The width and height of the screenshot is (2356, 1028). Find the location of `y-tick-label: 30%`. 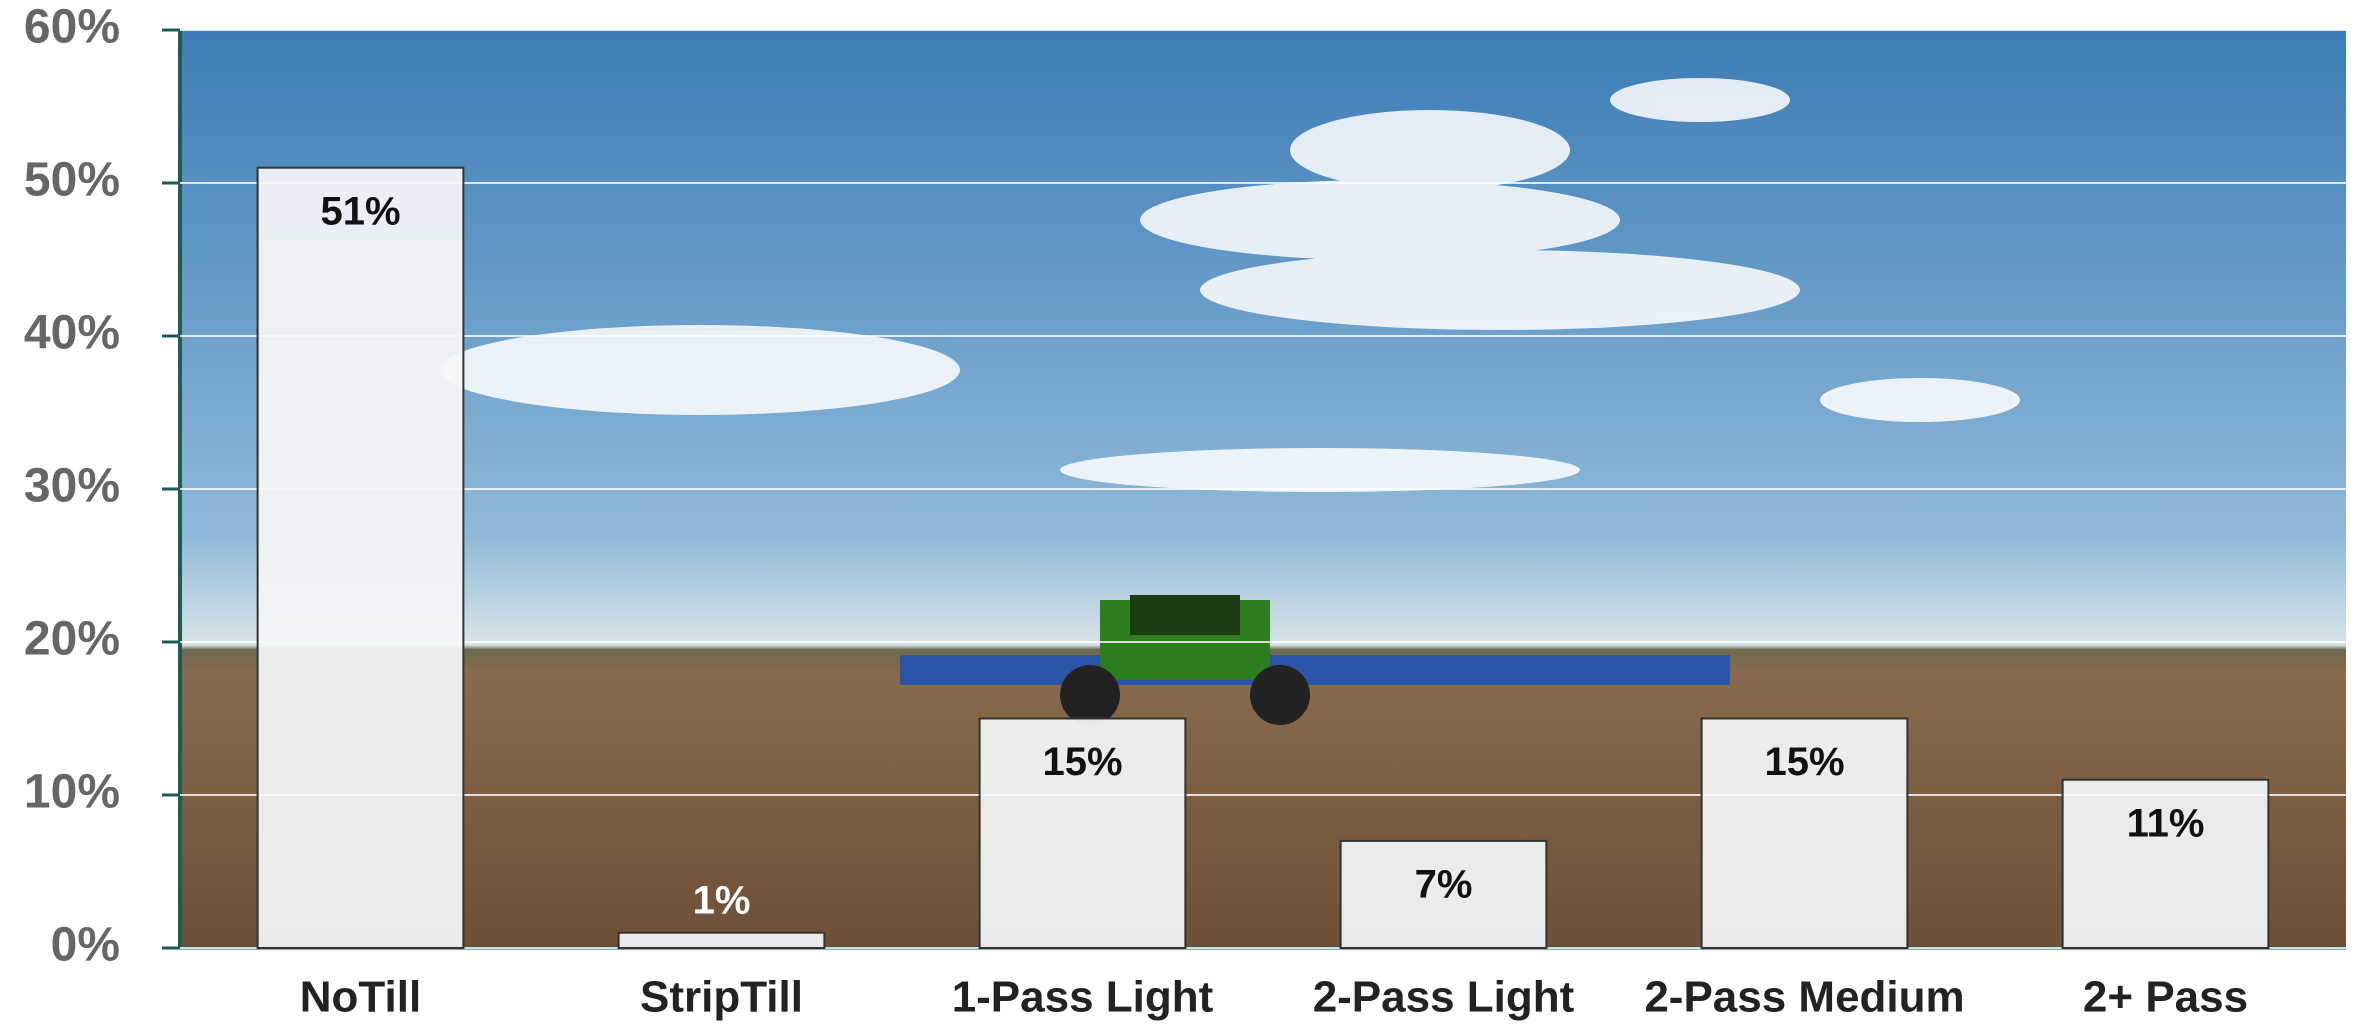

y-tick-label: 30% is located at coordinates (72, 486).